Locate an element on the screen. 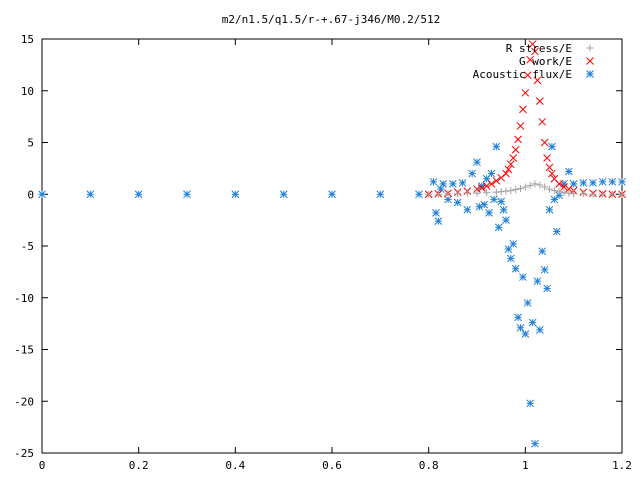 The width and height of the screenshot is (640, 480). x-tick-label: 1.2 is located at coordinates (622, 465).